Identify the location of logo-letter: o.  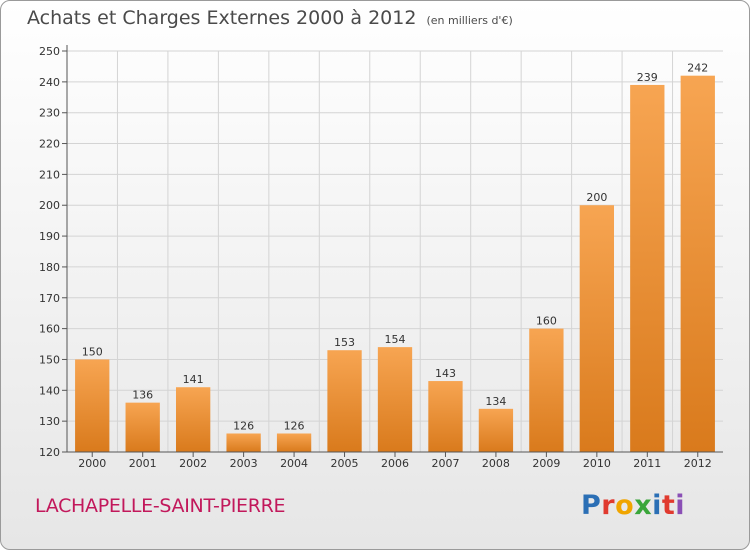
(625, 505).